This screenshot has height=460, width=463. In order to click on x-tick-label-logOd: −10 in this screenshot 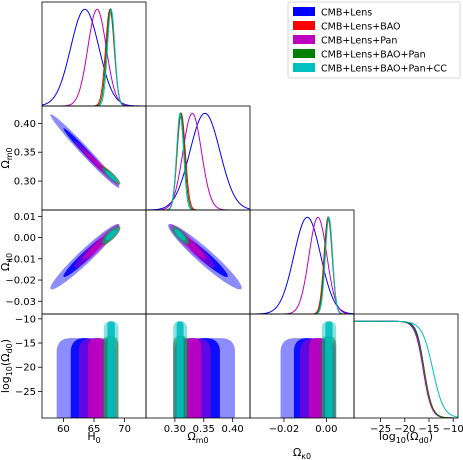, I will do `click(453, 429)`.